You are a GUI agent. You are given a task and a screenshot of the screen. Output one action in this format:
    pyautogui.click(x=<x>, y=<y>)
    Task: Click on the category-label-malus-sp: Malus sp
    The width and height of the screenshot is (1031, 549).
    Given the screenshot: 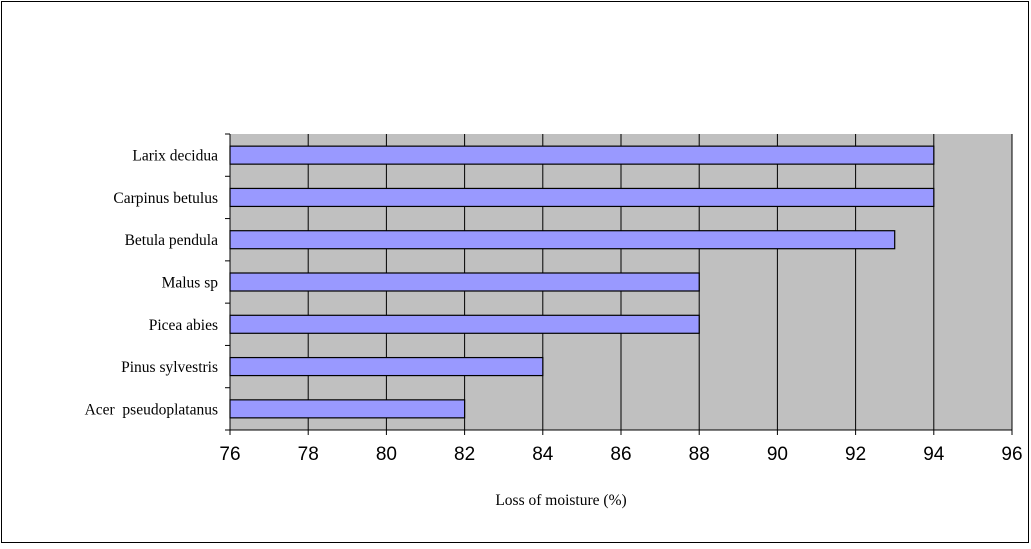 What is the action you would take?
    pyautogui.click(x=190, y=283)
    